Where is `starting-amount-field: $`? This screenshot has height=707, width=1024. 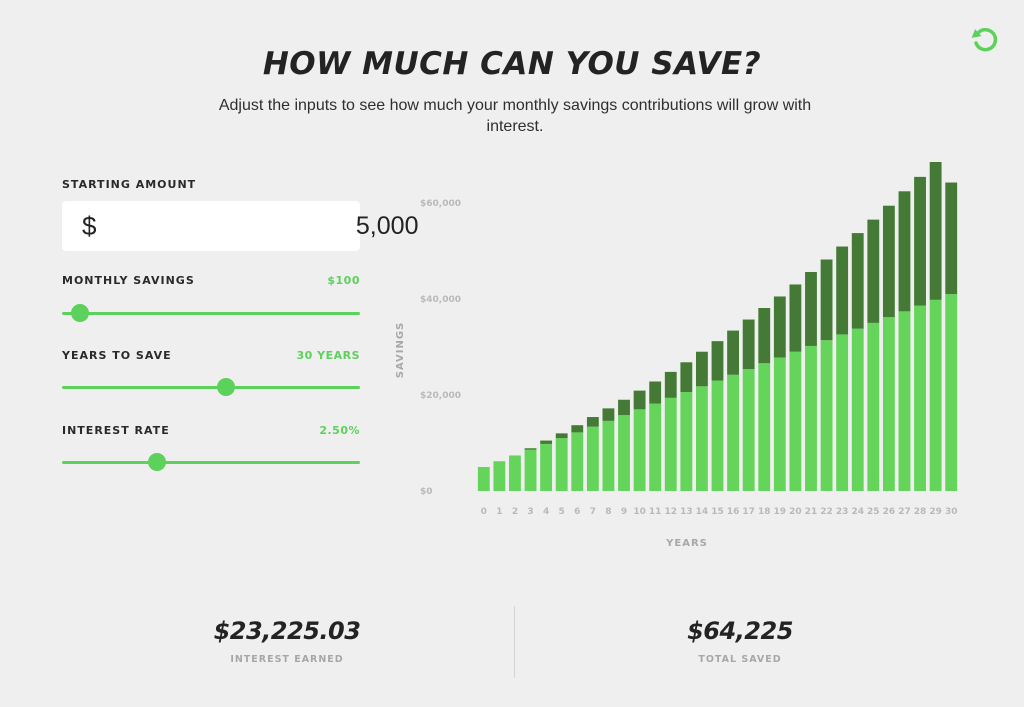
starting-amount-field: $ is located at coordinates (240, 226).